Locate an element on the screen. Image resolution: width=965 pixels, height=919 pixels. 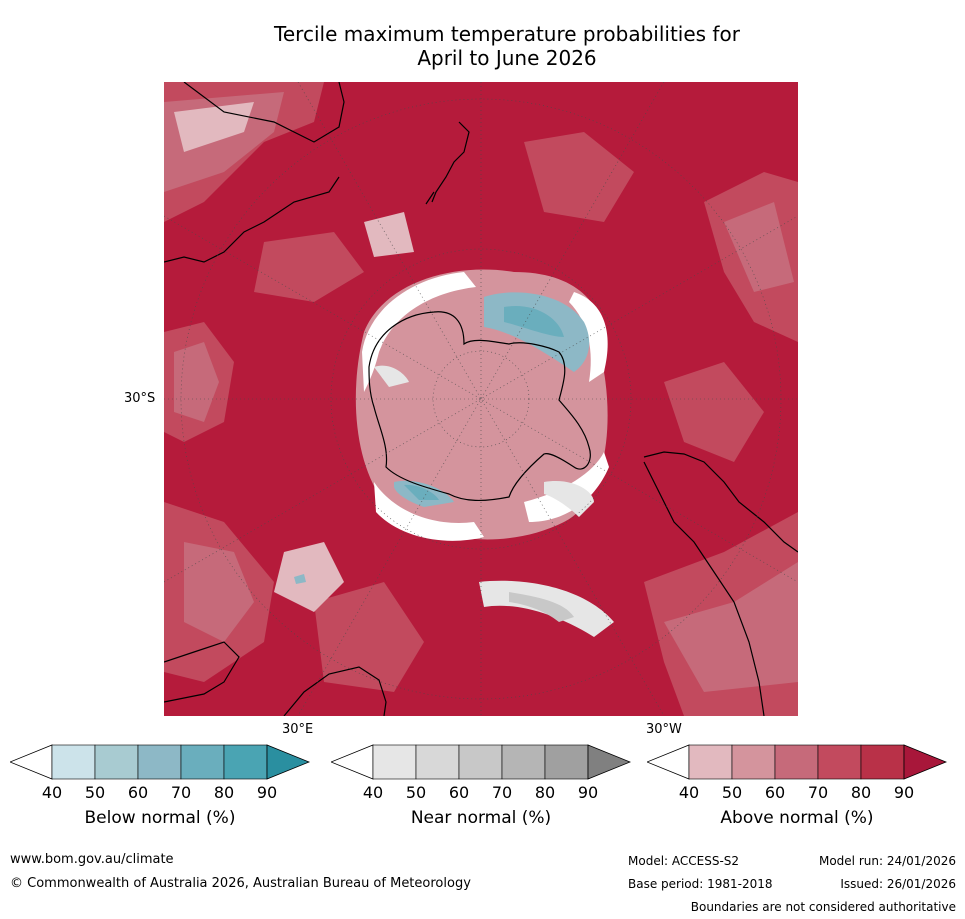
lon-label-30w: 30°W is located at coordinates (664, 729).